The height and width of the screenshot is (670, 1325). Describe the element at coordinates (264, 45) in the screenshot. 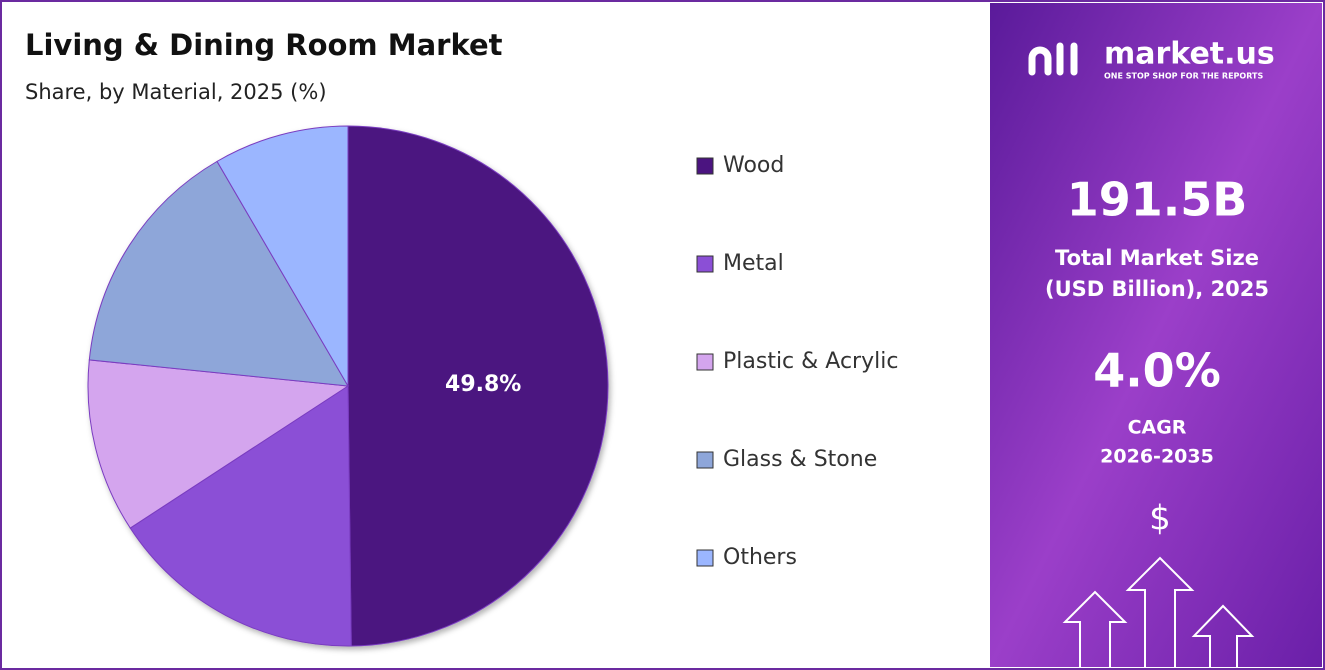

I see `chart-title: Living & Dining Room Market` at that location.